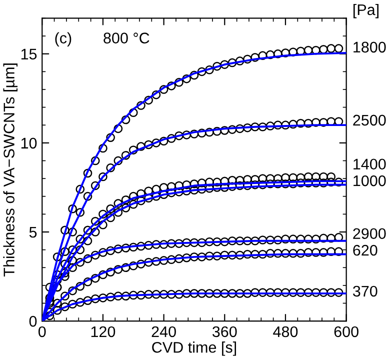  Describe the element at coordinates (370, 164) in the screenshot. I see `legend-label: 1400` at that location.